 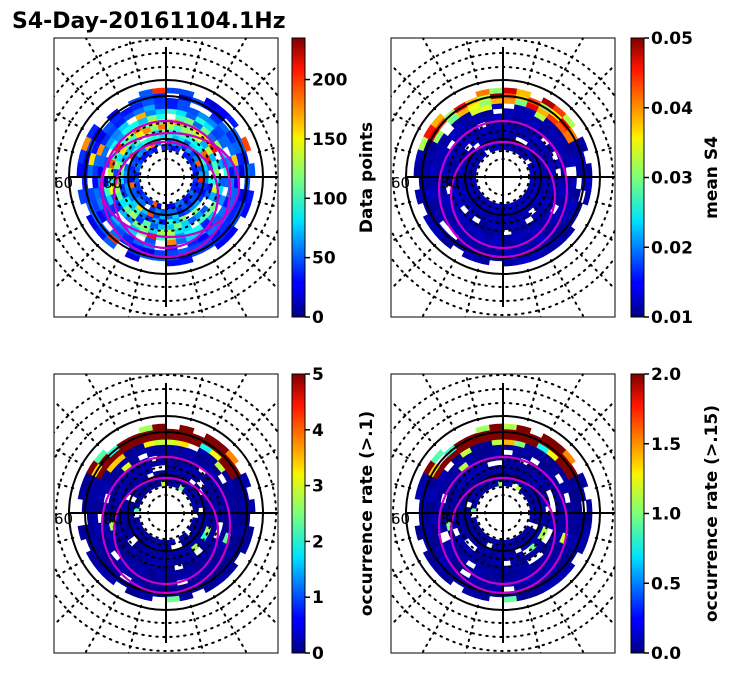 What do you see at coordinates (166, 195) in the screenshot?
I see `oval-boundary-inner` at bounding box center [166, 195].